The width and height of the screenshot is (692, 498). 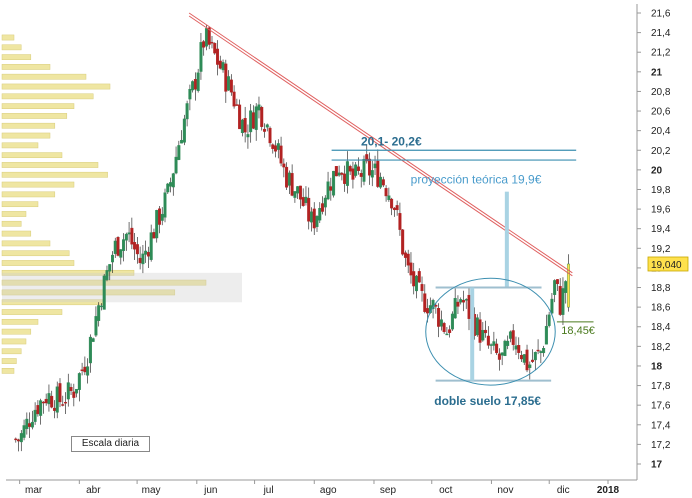 What do you see at coordinates (391, 141) in the screenshot?
I see `target-zone-label: 20,1- 20,2€` at bounding box center [391, 141].